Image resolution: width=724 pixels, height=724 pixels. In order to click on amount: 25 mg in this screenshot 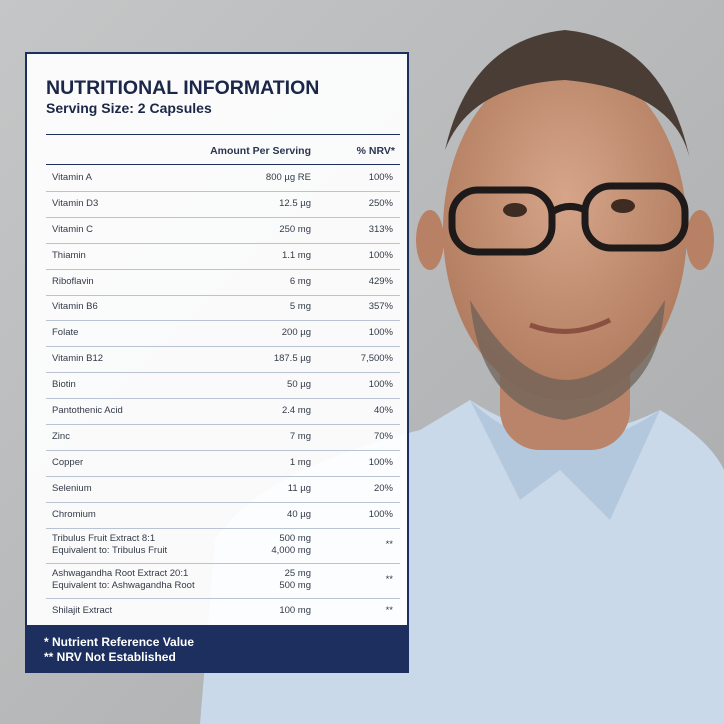, I will do `click(297, 574)`.